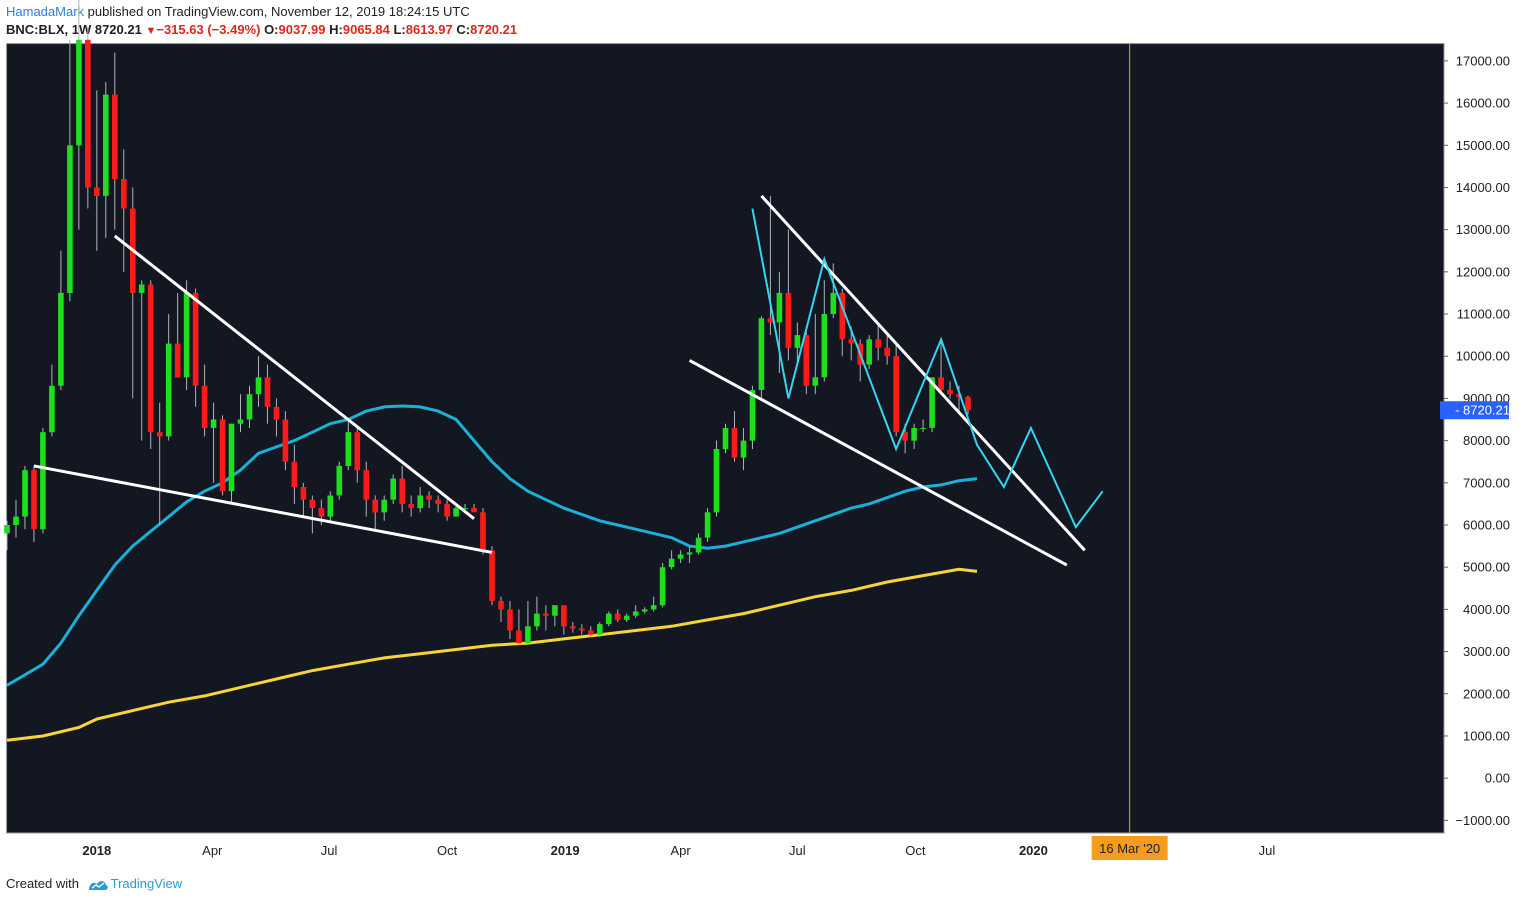 The height and width of the screenshot is (902, 1526). I want to click on price-axis-background, so click(1482, 438).